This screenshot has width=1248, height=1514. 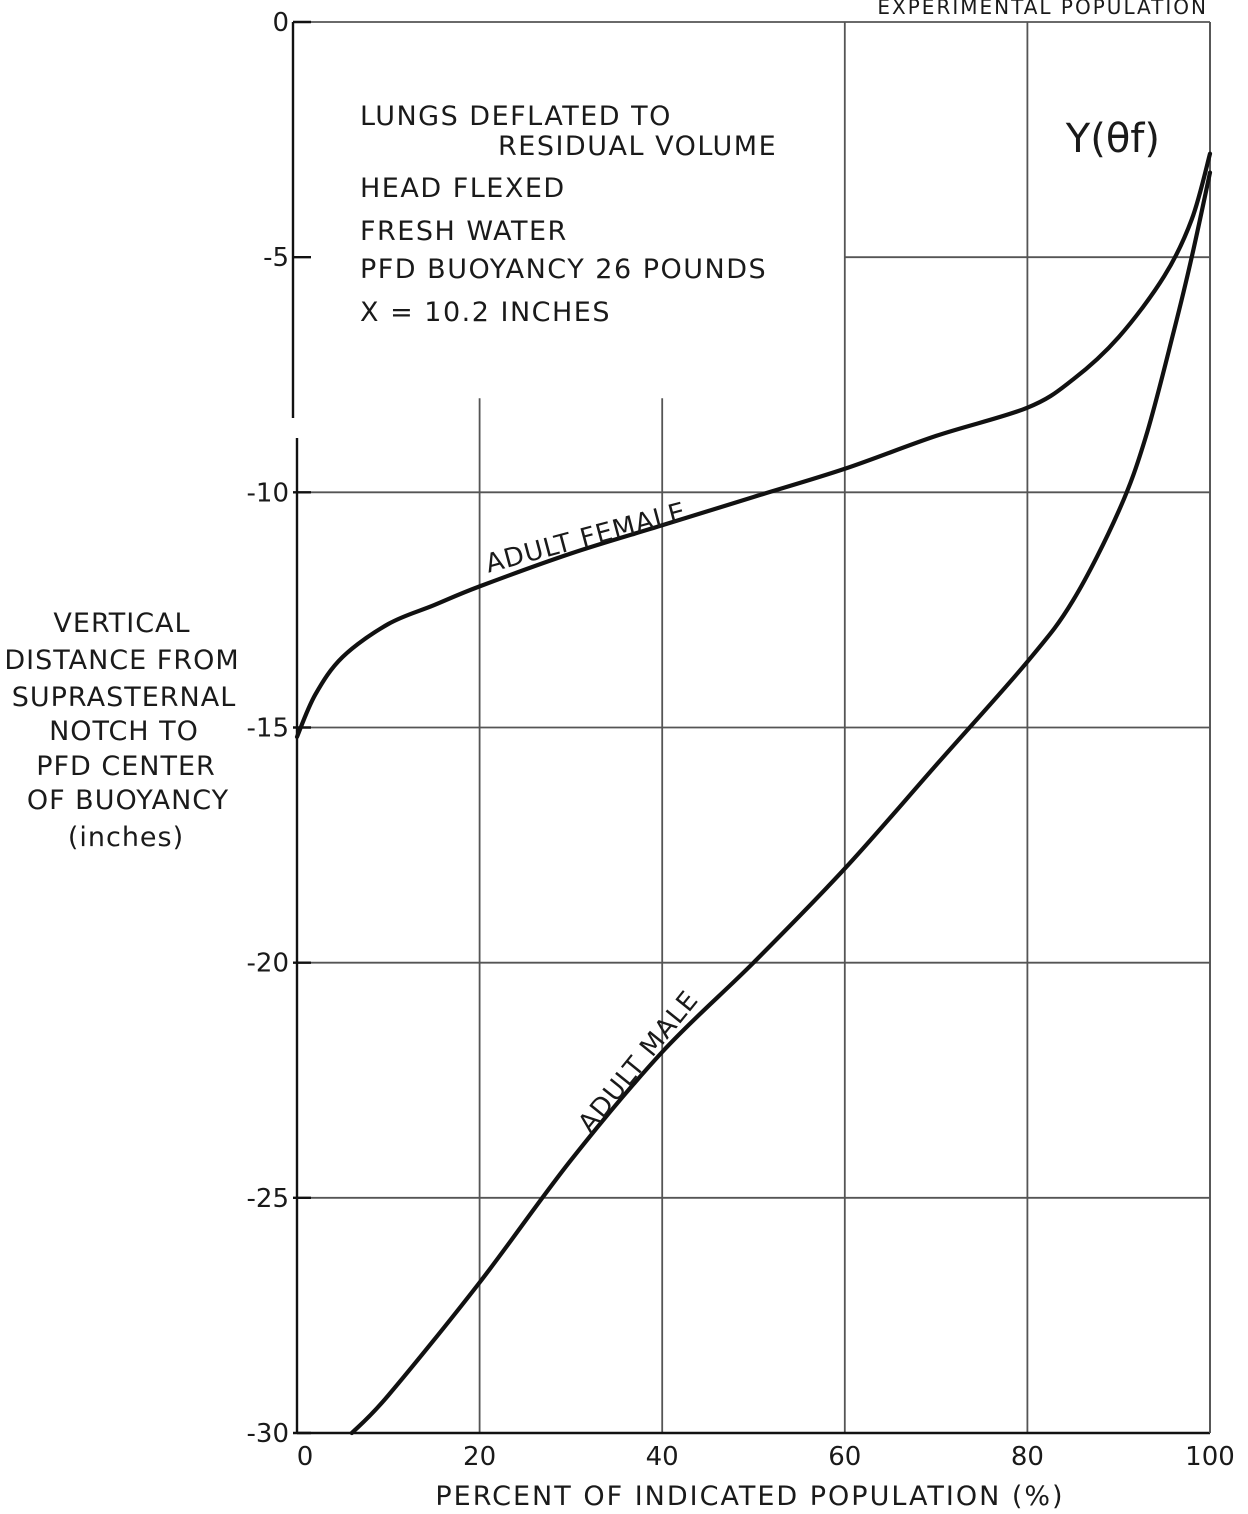 What do you see at coordinates (479, 1457) in the screenshot?
I see `x-tick-label: 20` at bounding box center [479, 1457].